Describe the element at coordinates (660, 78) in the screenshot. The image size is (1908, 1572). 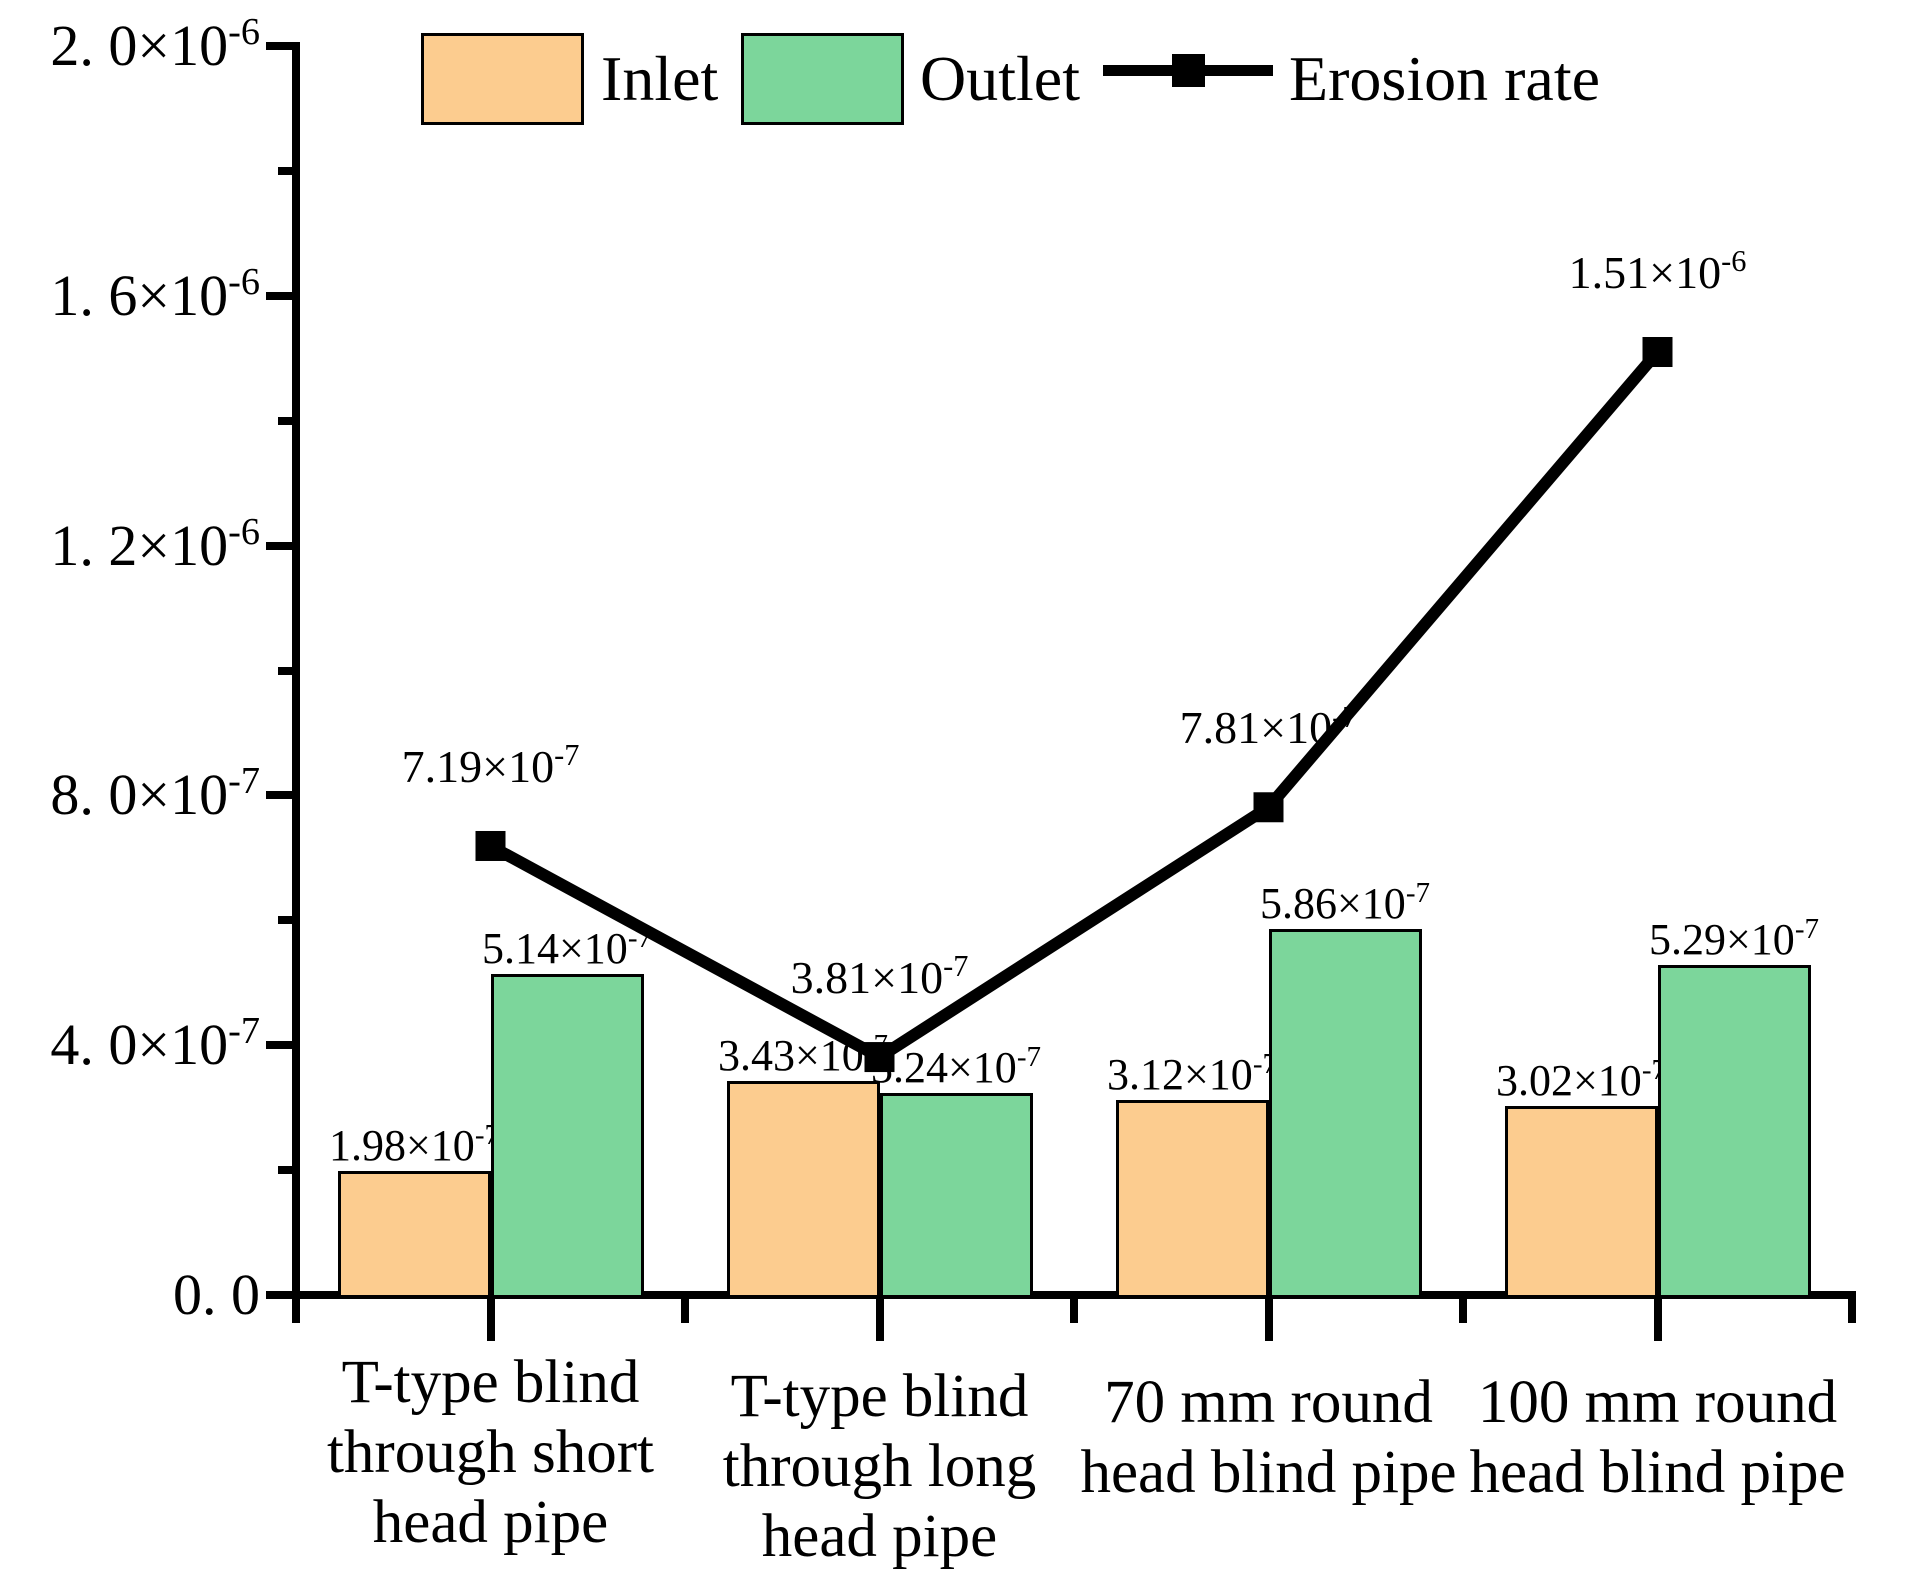
I see `legend-label-inlet: Inlet` at that location.